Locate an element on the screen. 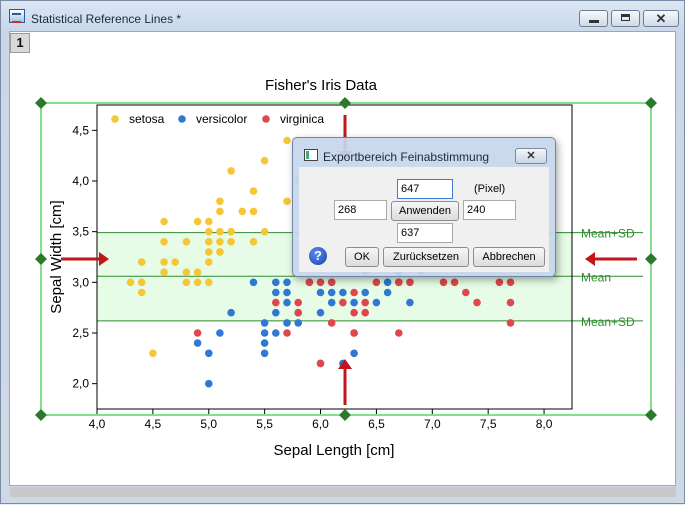 The image size is (685, 505). ok-button: OK is located at coordinates (362, 257).